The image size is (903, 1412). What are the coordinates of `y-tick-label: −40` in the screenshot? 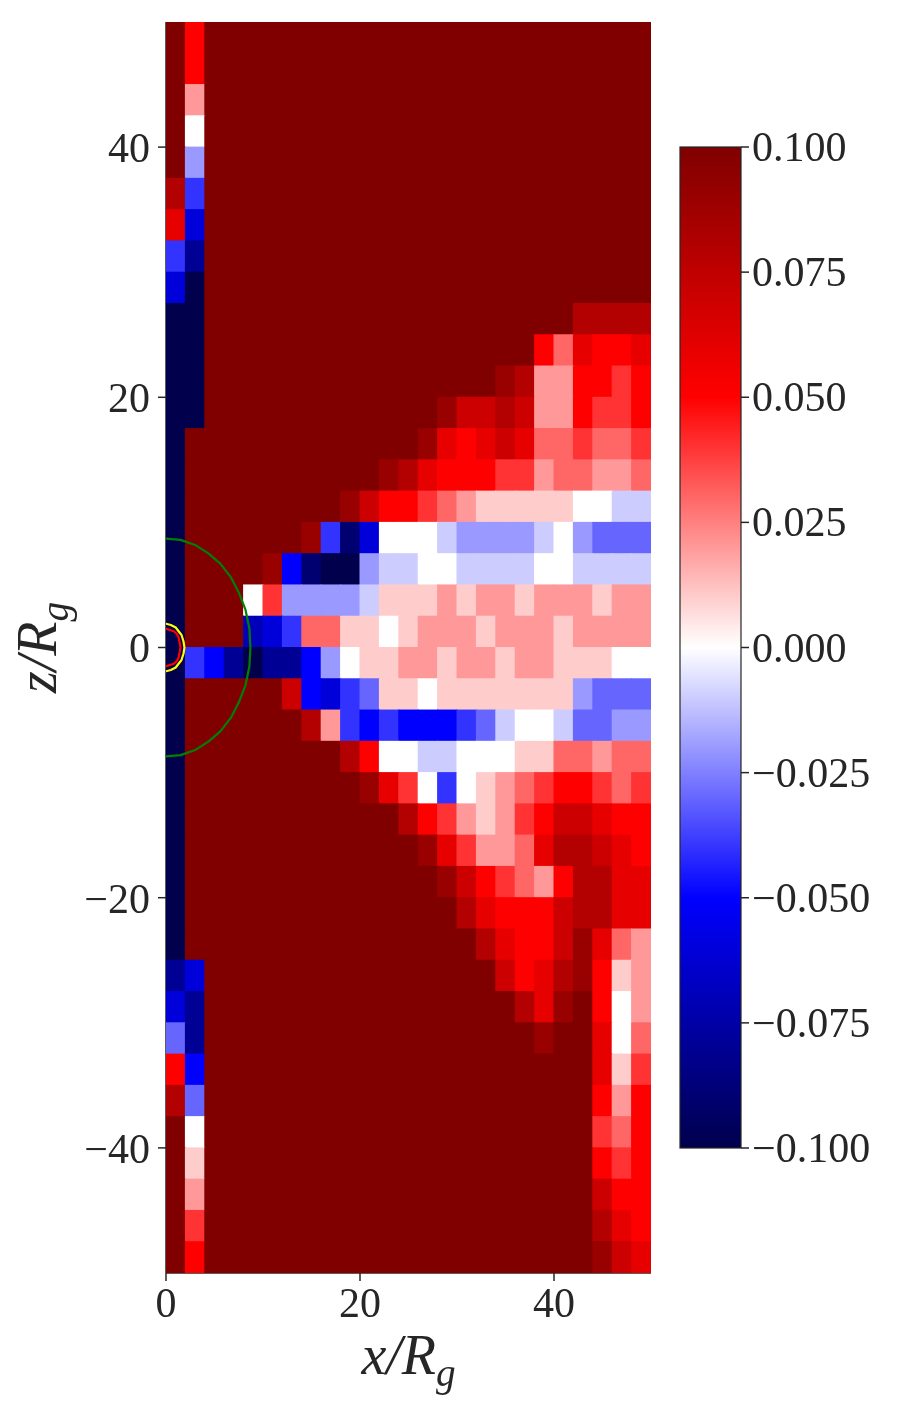 It's located at (117, 1148).